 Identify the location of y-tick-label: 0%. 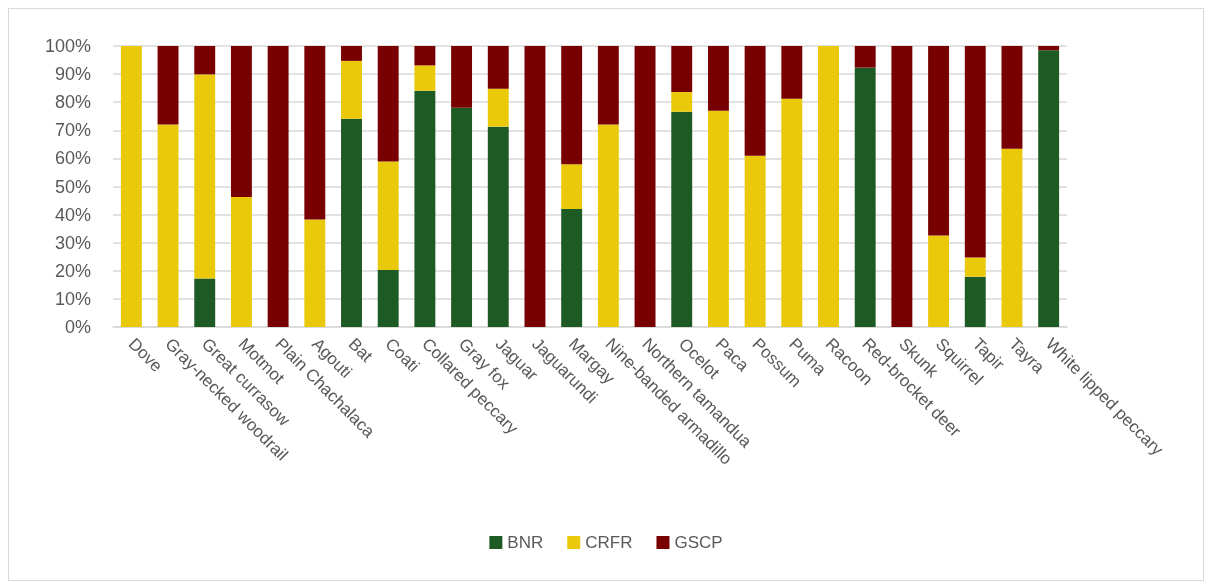
(77, 327).